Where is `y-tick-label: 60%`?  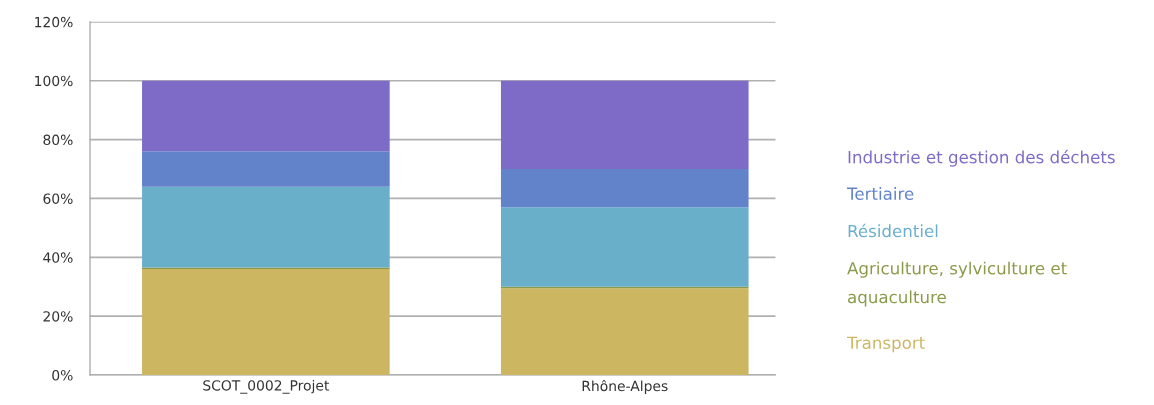
y-tick-label: 60% is located at coordinates (58, 198).